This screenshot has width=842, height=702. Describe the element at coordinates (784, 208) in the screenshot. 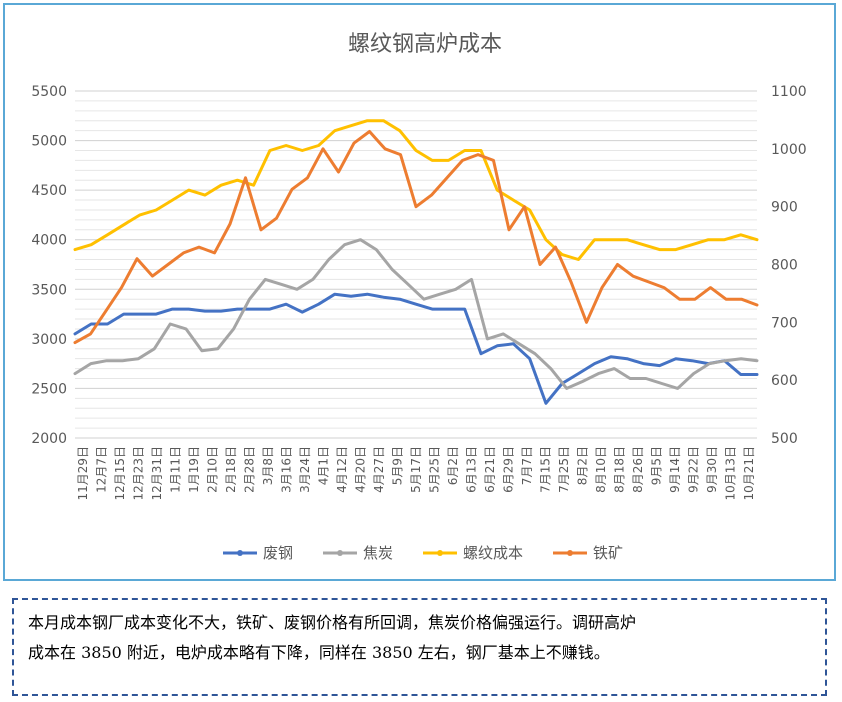

I see `right-axis-tick-label: 900` at that location.